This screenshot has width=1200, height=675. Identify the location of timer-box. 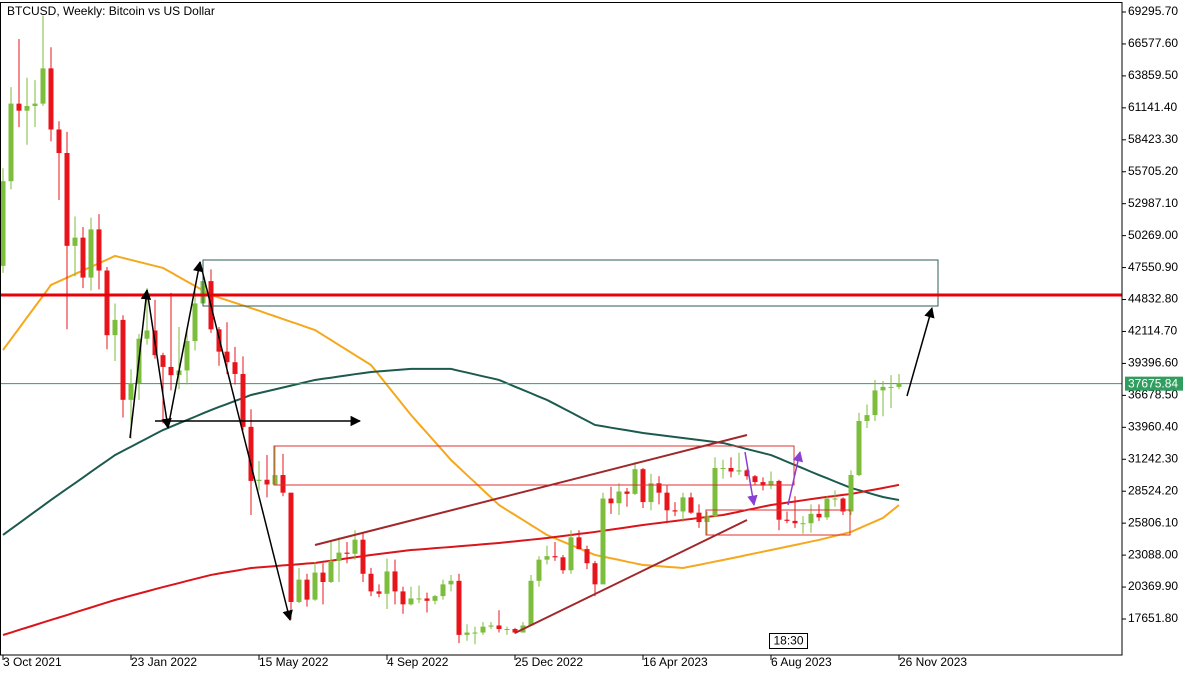
(788, 641).